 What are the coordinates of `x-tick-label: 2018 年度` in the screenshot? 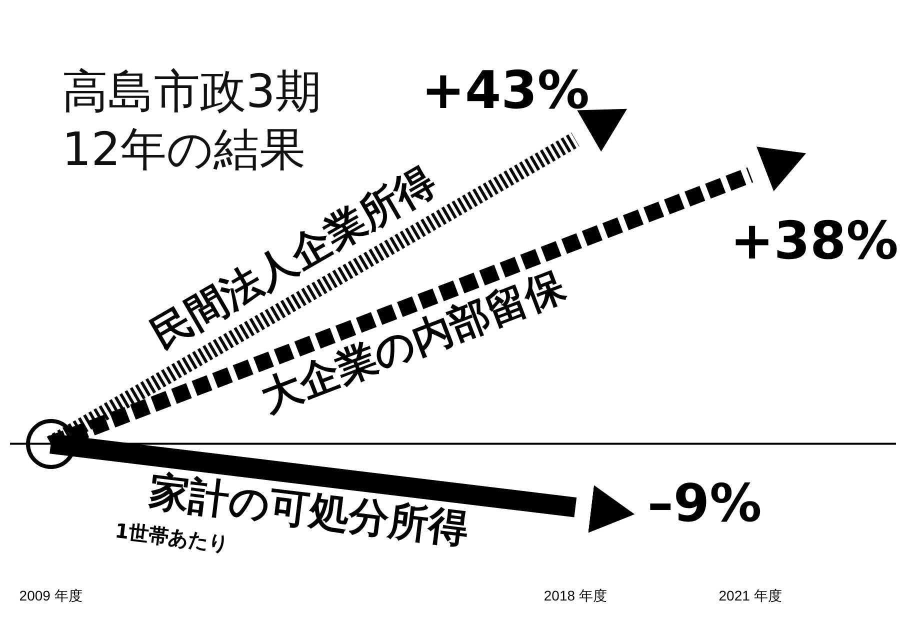 It's located at (575, 595).